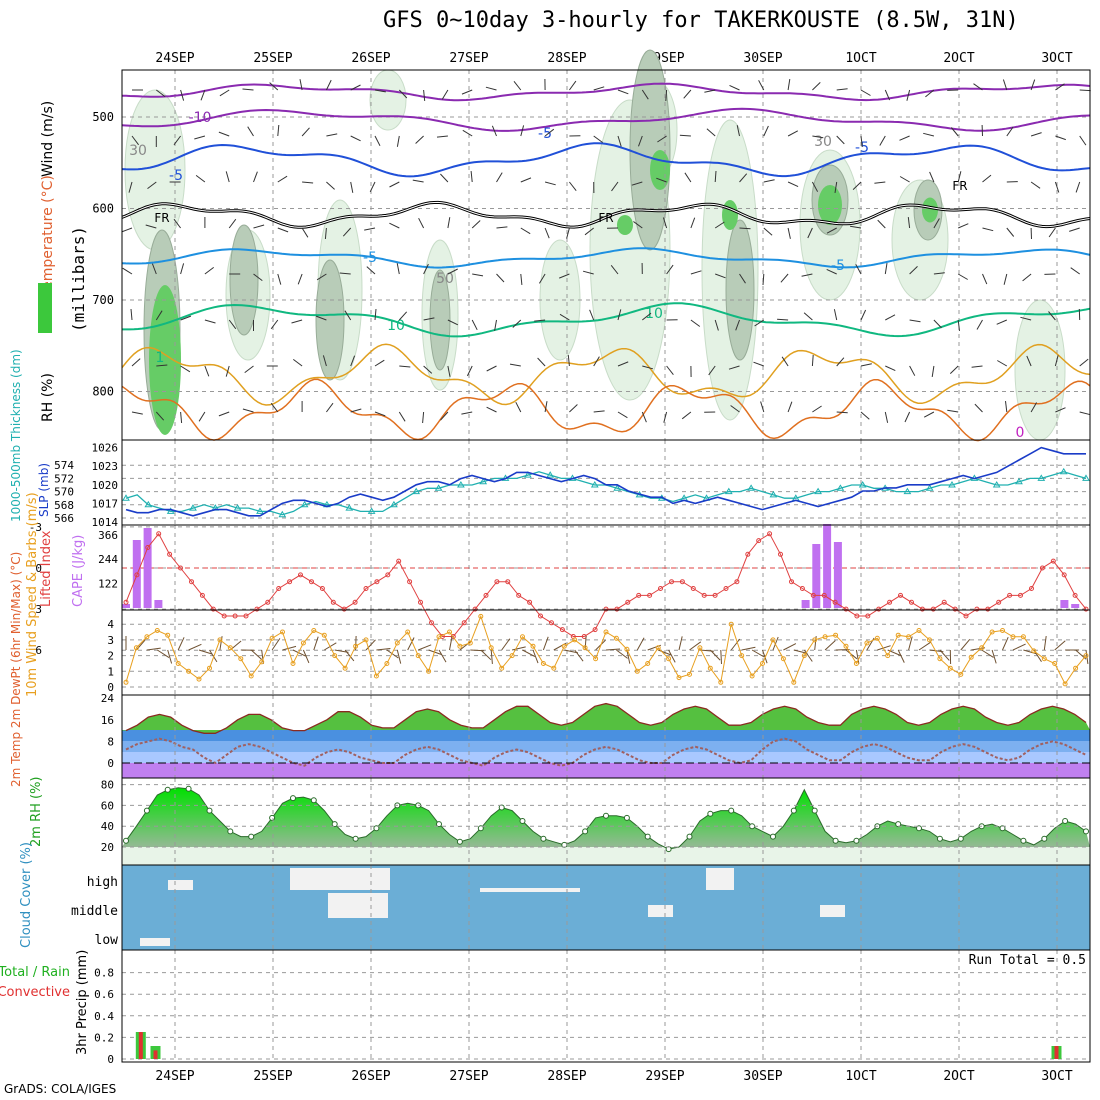 The height and width of the screenshot is (1100, 1100). I want to click on isotherm-minus10, so click(606, 119).